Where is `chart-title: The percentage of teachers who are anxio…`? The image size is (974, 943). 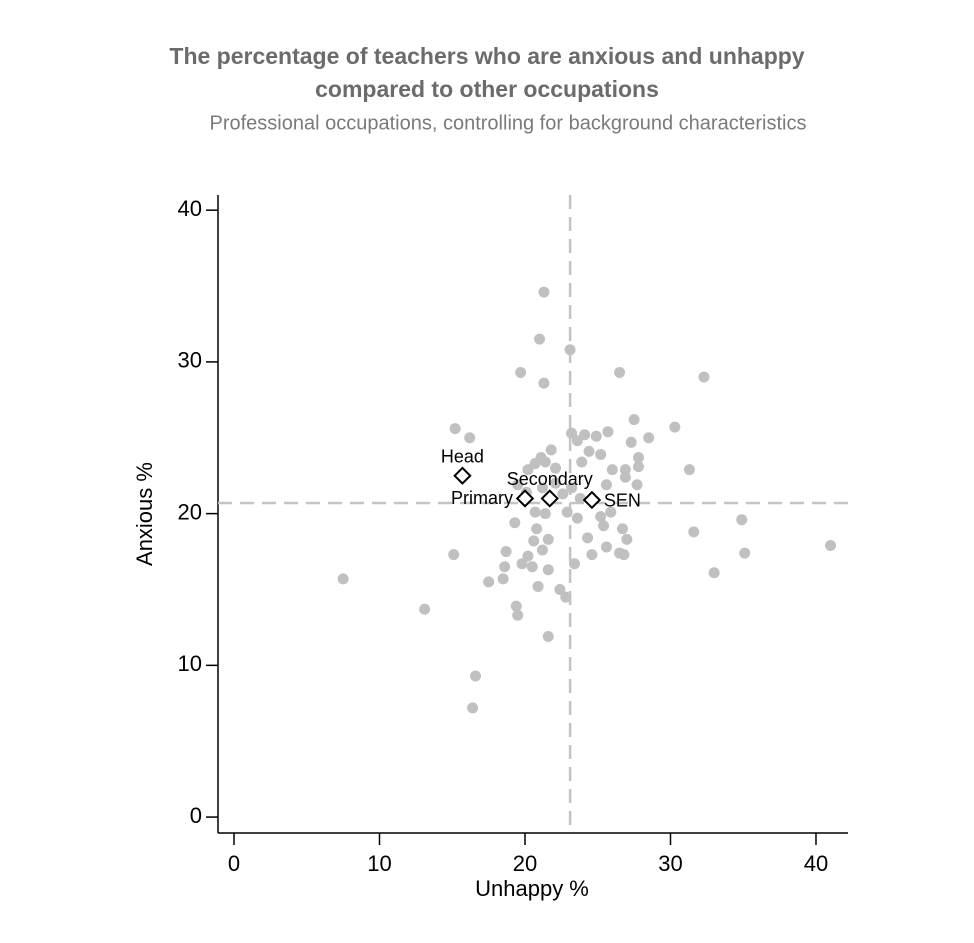
chart-title: The percentage of teachers who are anxio… is located at coordinates (486, 56).